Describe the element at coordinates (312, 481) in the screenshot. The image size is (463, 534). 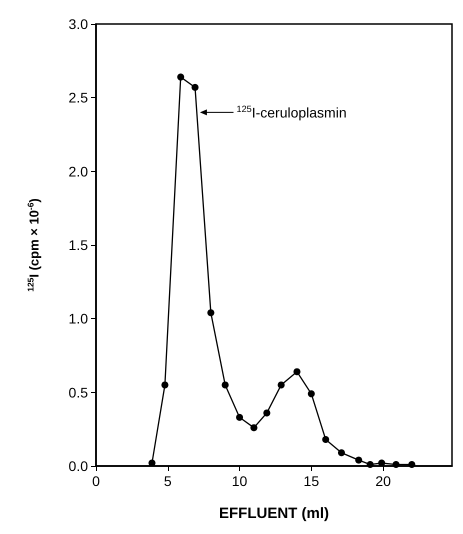
I see `x-tick-label: 15` at that location.